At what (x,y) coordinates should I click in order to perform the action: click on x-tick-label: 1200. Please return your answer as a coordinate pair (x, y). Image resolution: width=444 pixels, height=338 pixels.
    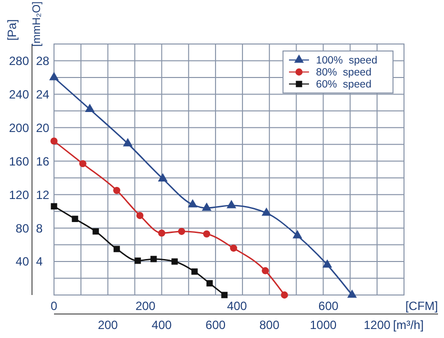
    Looking at the image, I should click on (377, 325).